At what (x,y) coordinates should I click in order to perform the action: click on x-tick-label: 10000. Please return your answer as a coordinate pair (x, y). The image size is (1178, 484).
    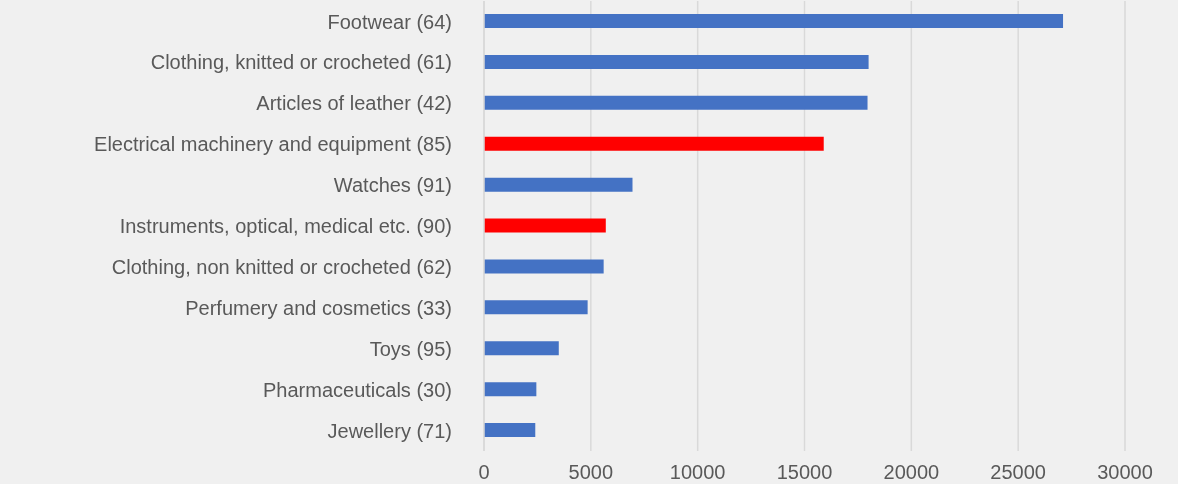
    Looking at the image, I should click on (697, 472).